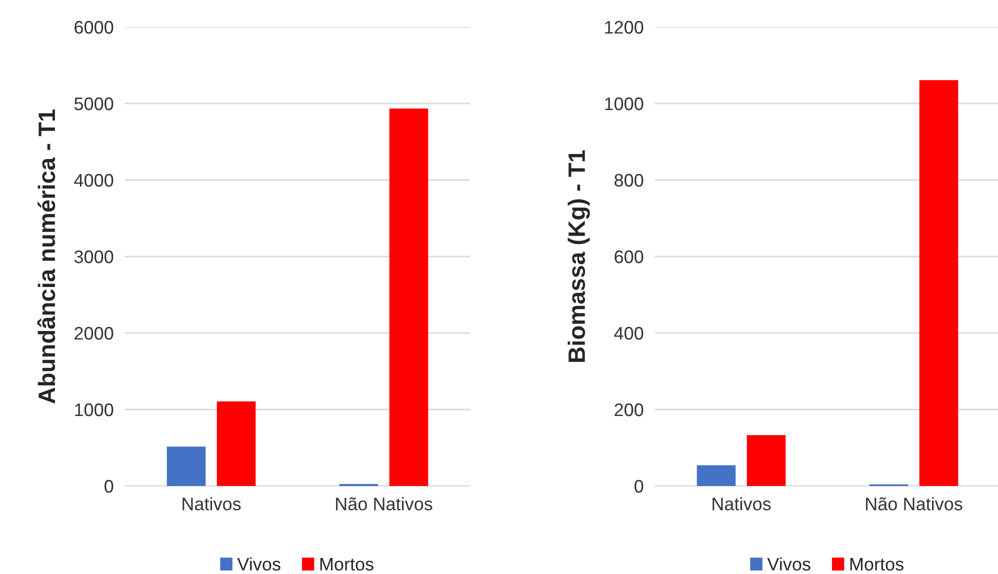  Describe the element at coordinates (629, 180) in the screenshot. I see `y-tick-label: 800` at that location.